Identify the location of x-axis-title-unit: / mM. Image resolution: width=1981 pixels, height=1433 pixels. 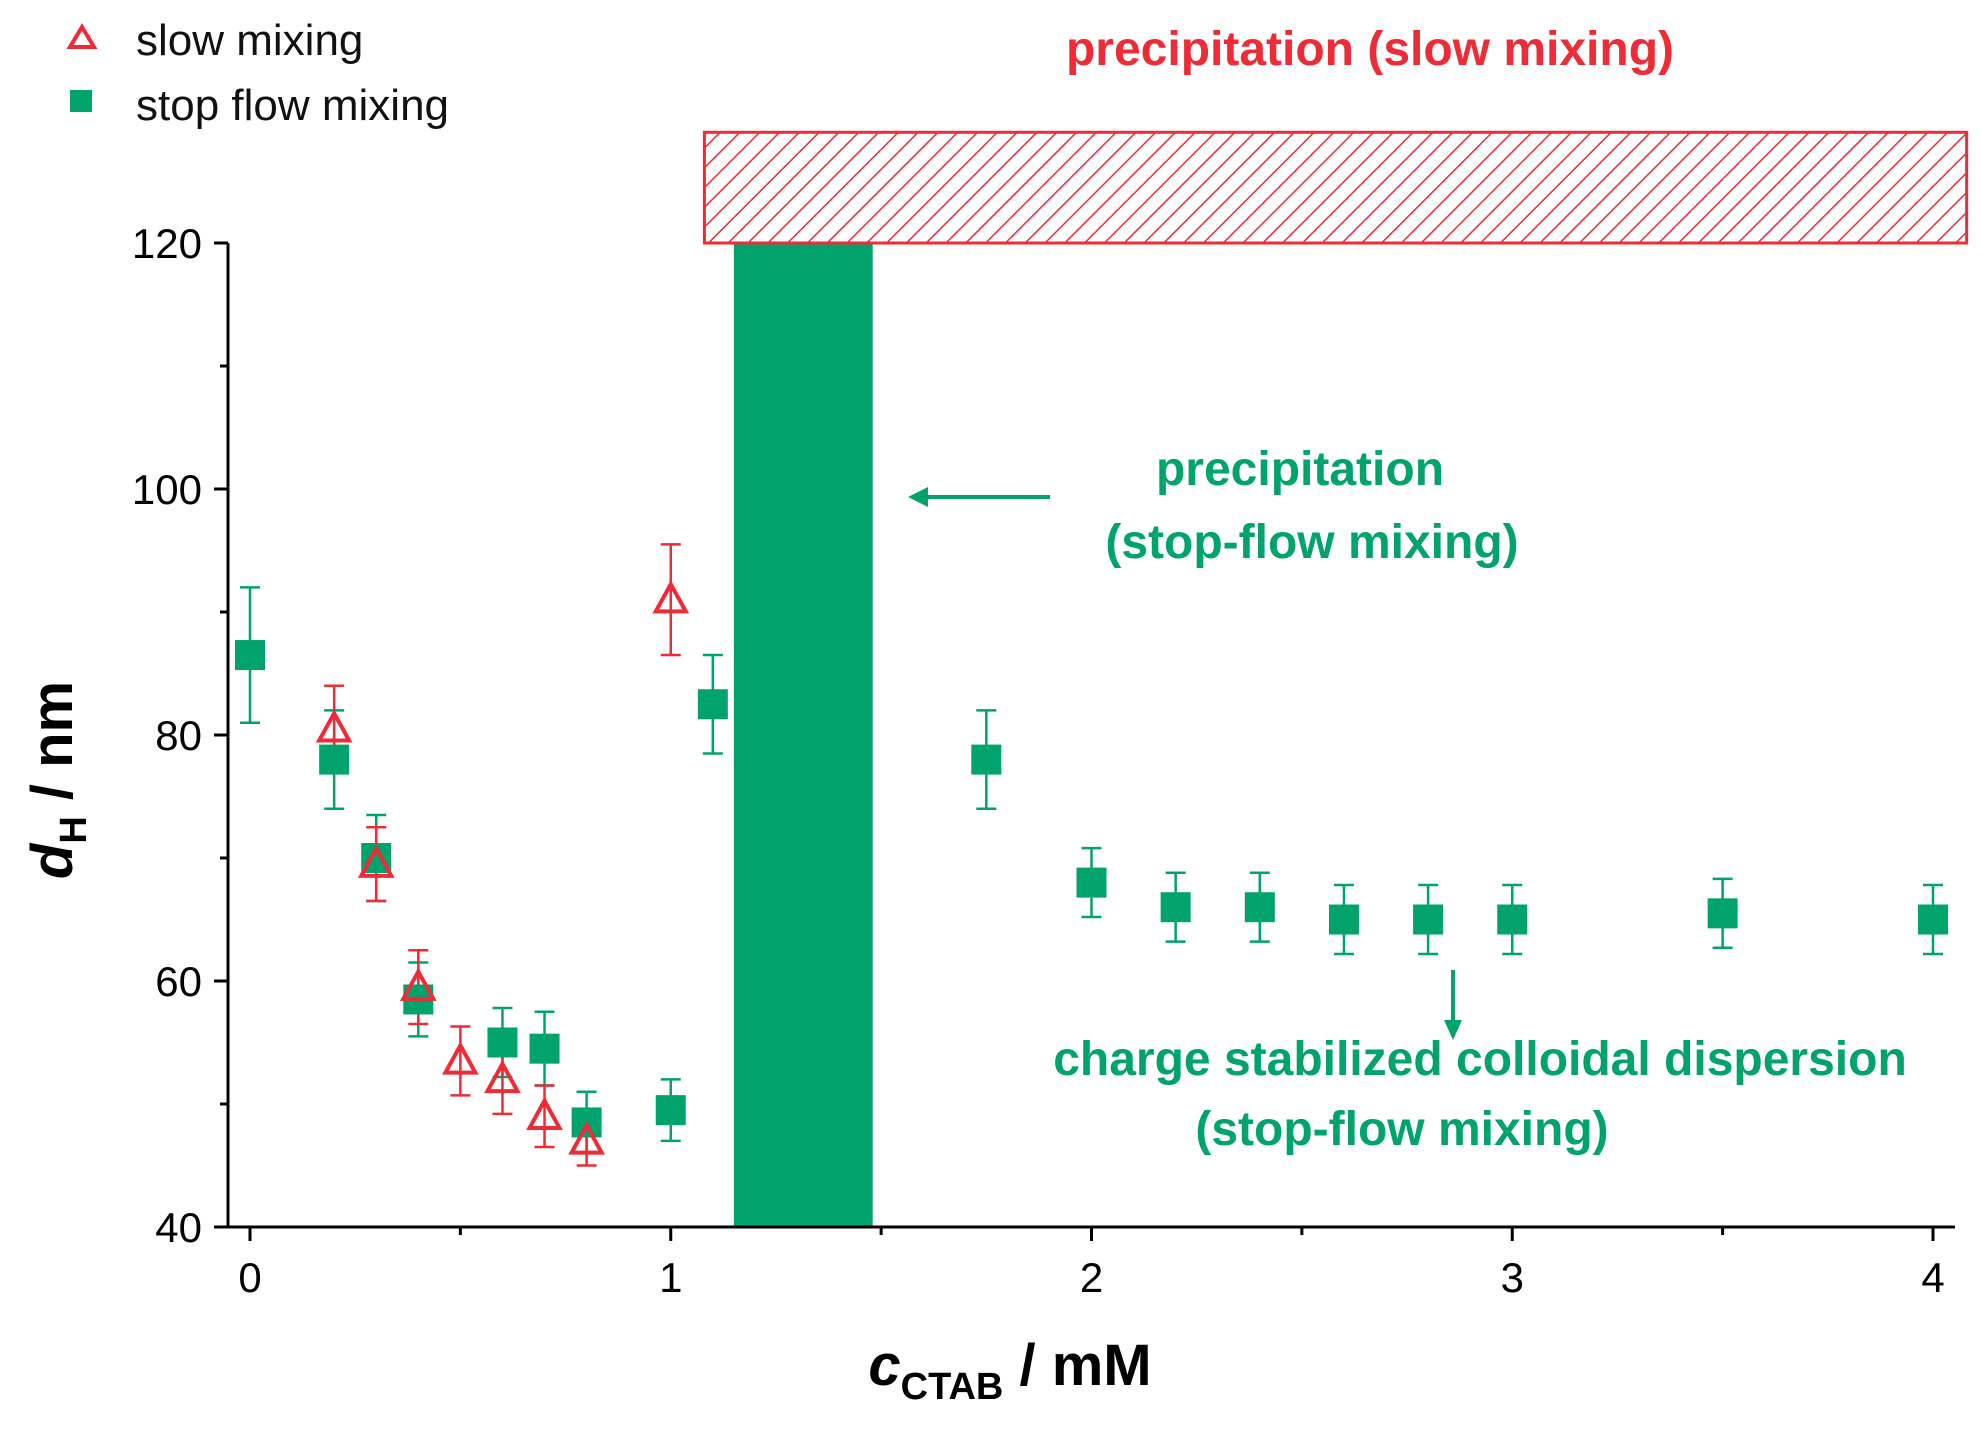
(1077, 1365).